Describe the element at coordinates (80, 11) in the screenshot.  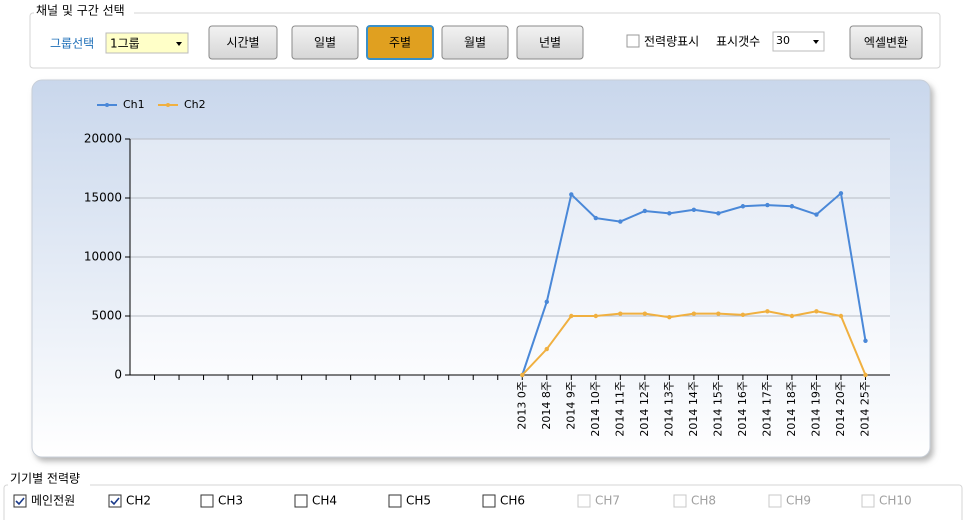
I see `groupbox-title: 채널 및 구간 선택` at that location.